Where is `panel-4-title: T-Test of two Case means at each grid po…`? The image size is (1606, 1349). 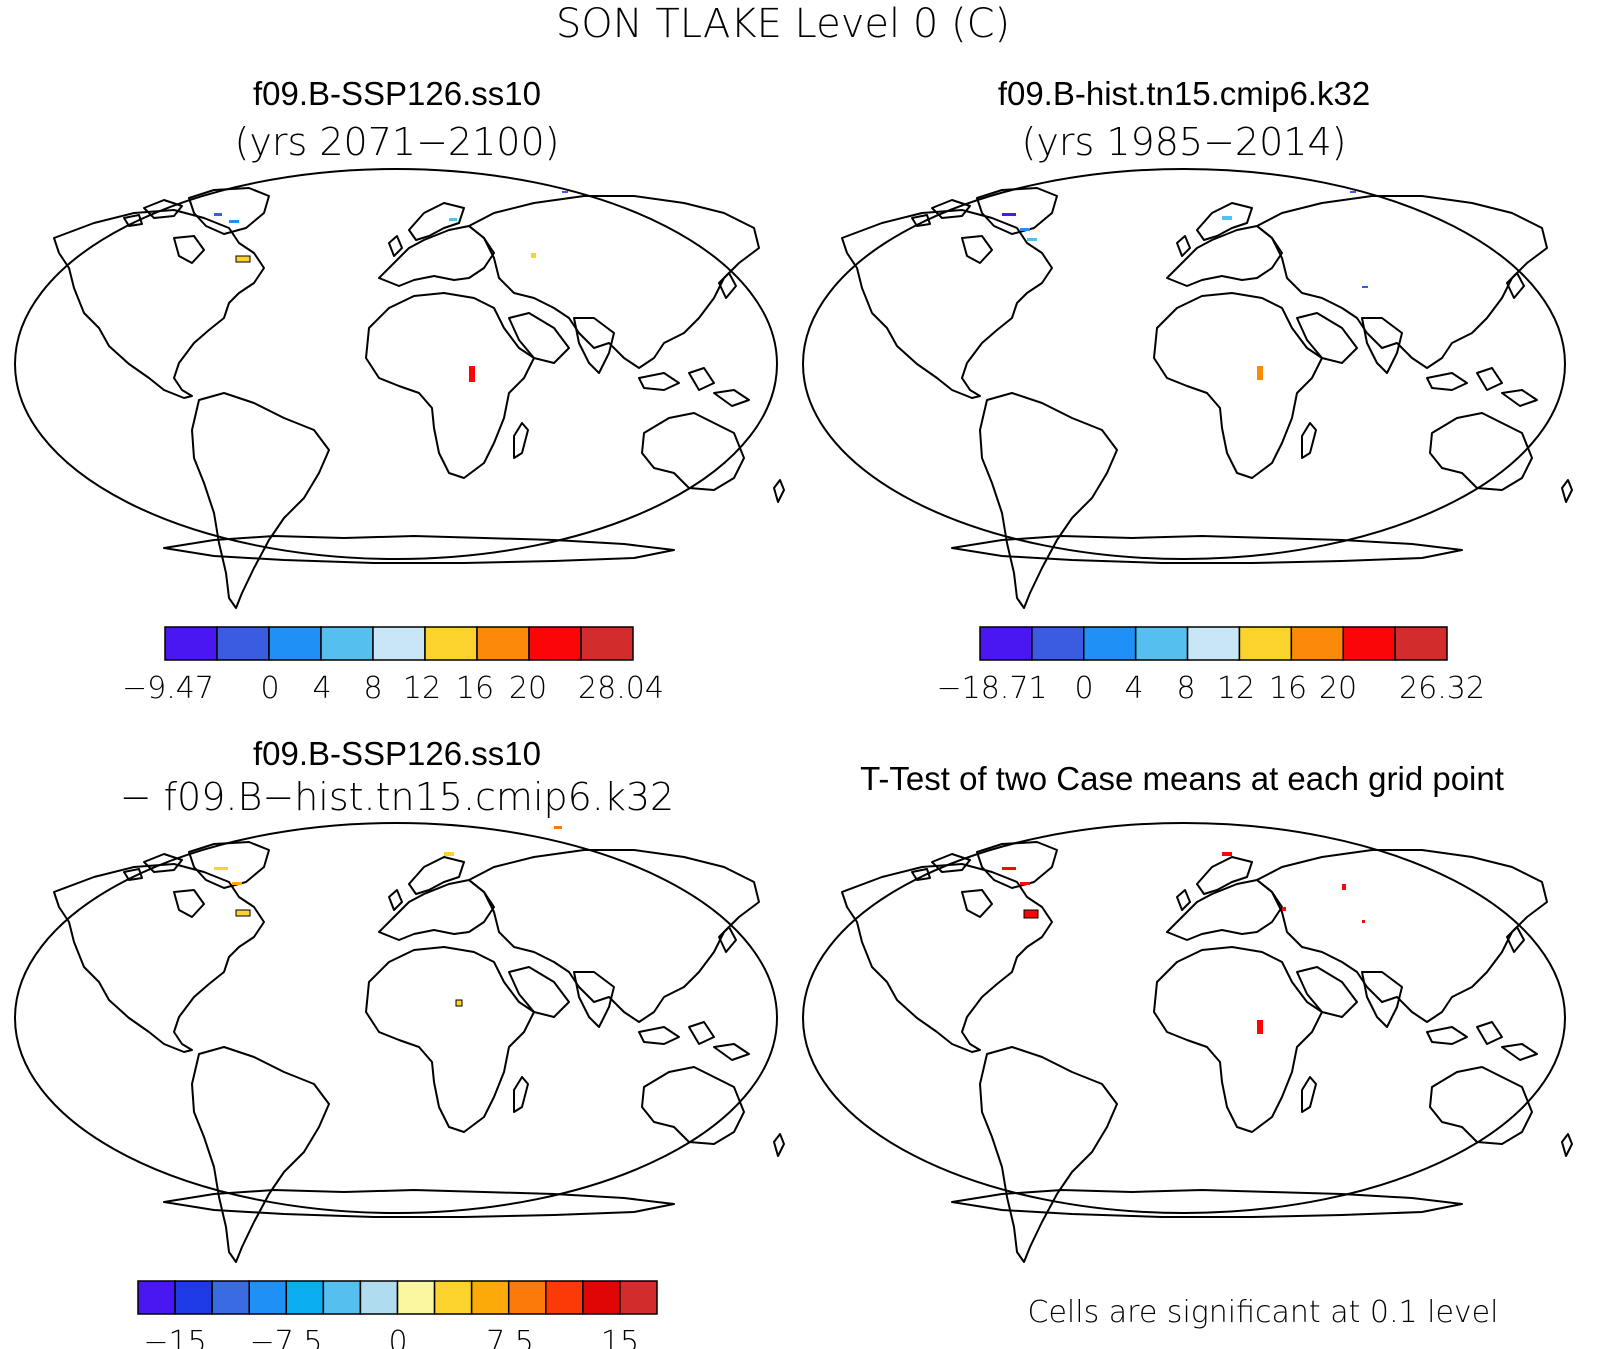 panel-4-title: T-Test of two Case means at each grid po… is located at coordinates (1182, 778).